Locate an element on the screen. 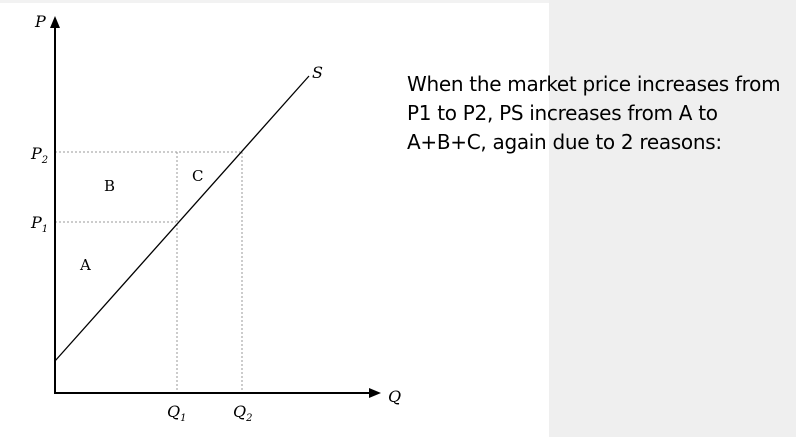  x-axis-arrowhead is located at coordinates (375, 393).